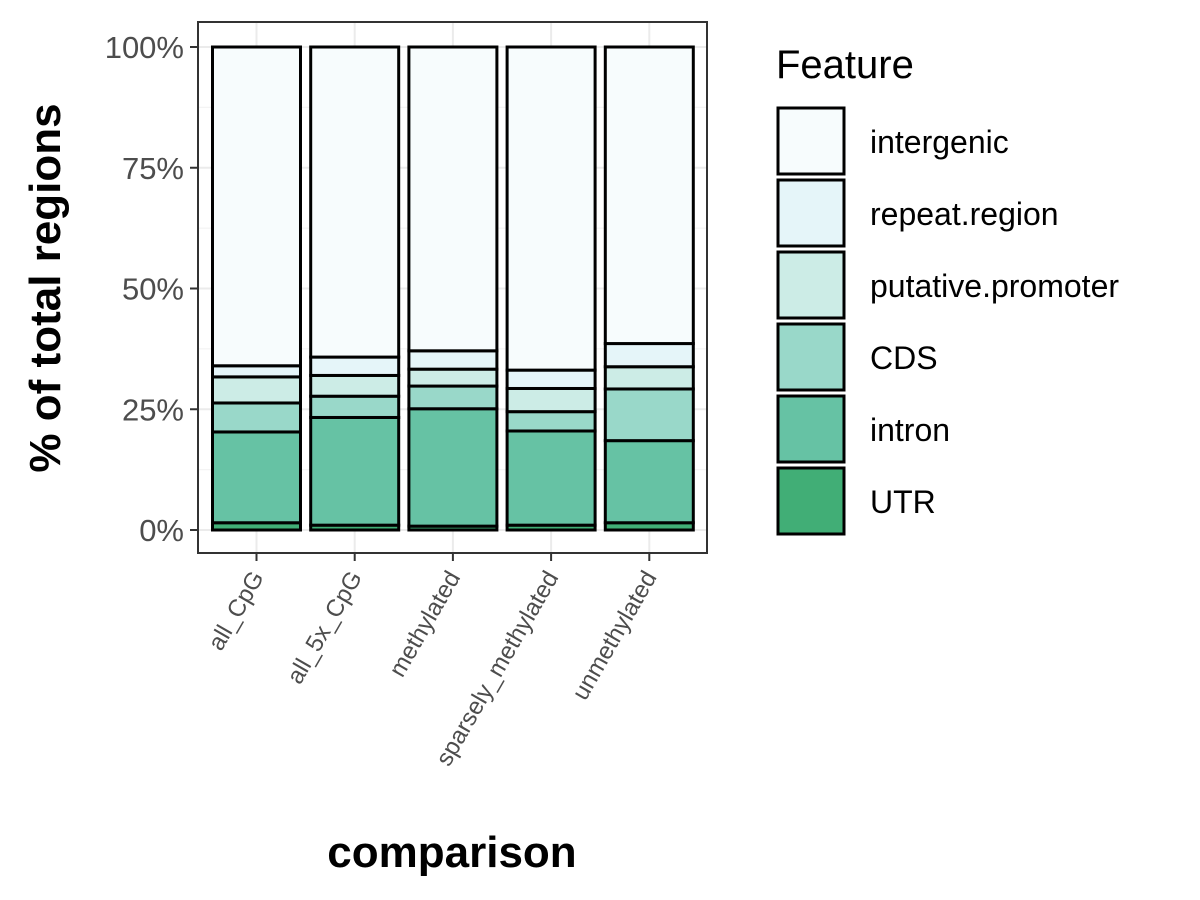 The height and width of the screenshot is (900, 1200). I want to click on legend-item-CDS: CDS, so click(857, 357).